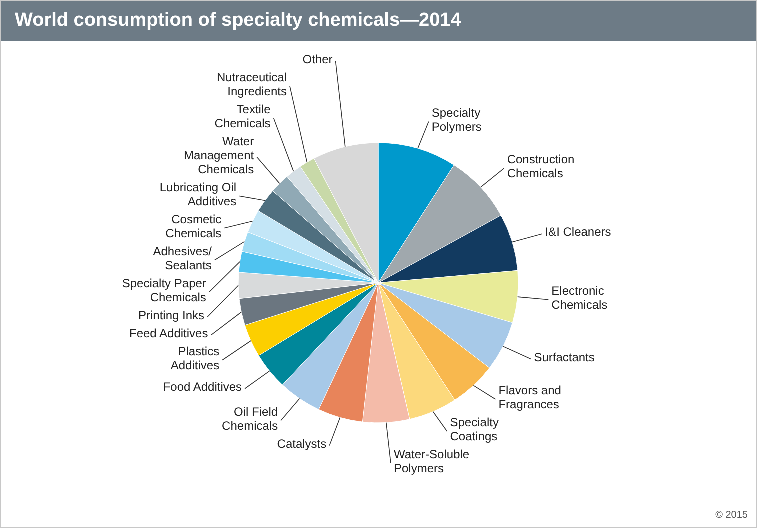  I want to click on slice-label: Plastics Additives, so click(195, 358).